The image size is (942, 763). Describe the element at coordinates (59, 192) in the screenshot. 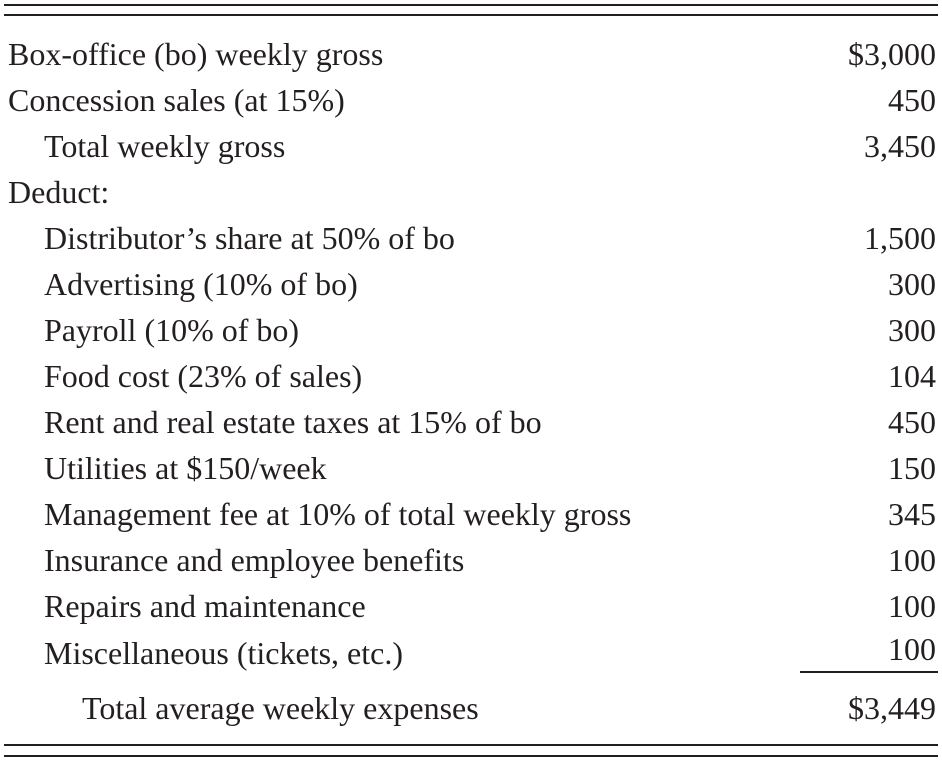

I see `row-label: Deduct:` at that location.